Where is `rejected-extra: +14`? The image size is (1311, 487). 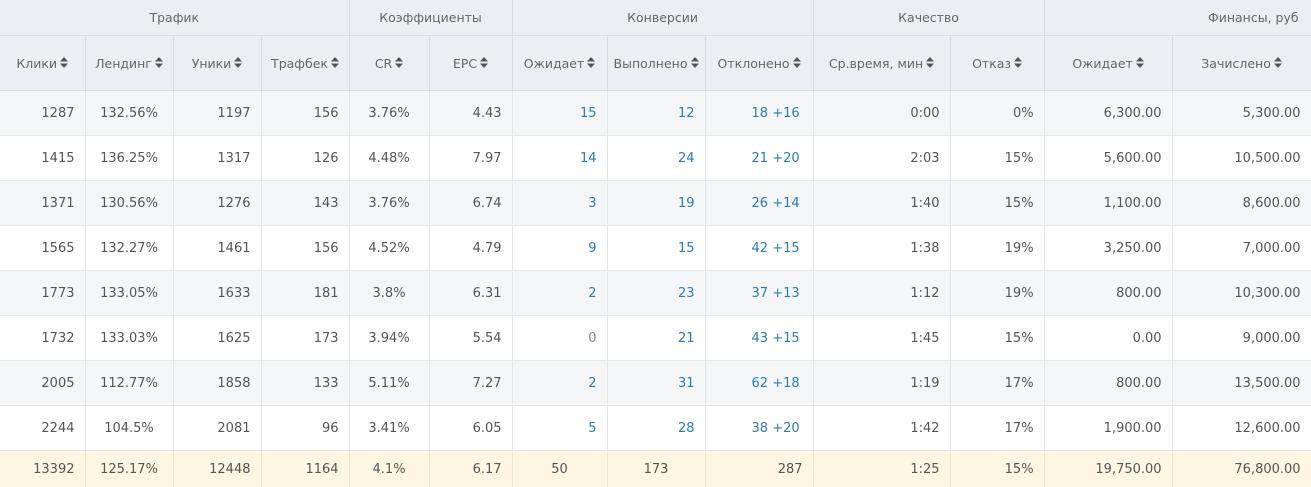
rejected-extra: +14 is located at coordinates (785, 203).